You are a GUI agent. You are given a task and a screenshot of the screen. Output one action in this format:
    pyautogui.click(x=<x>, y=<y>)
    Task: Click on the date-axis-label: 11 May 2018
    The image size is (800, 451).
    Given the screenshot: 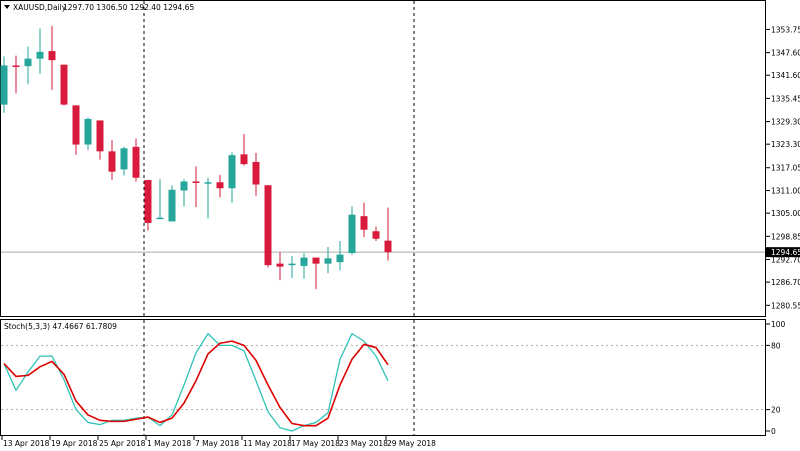 What is the action you would take?
    pyautogui.click(x=267, y=443)
    